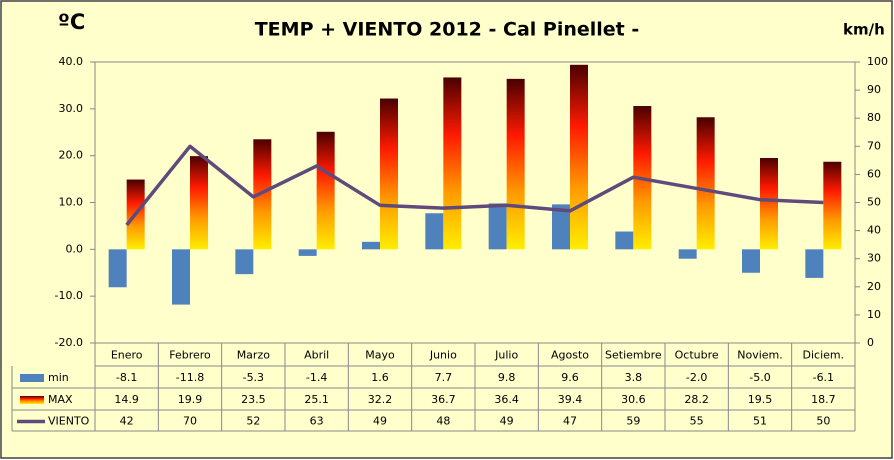 The width and height of the screenshot is (894, 460). What do you see at coordinates (380, 399) in the screenshot?
I see `table-value: 32.2` at bounding box center [380, 399].